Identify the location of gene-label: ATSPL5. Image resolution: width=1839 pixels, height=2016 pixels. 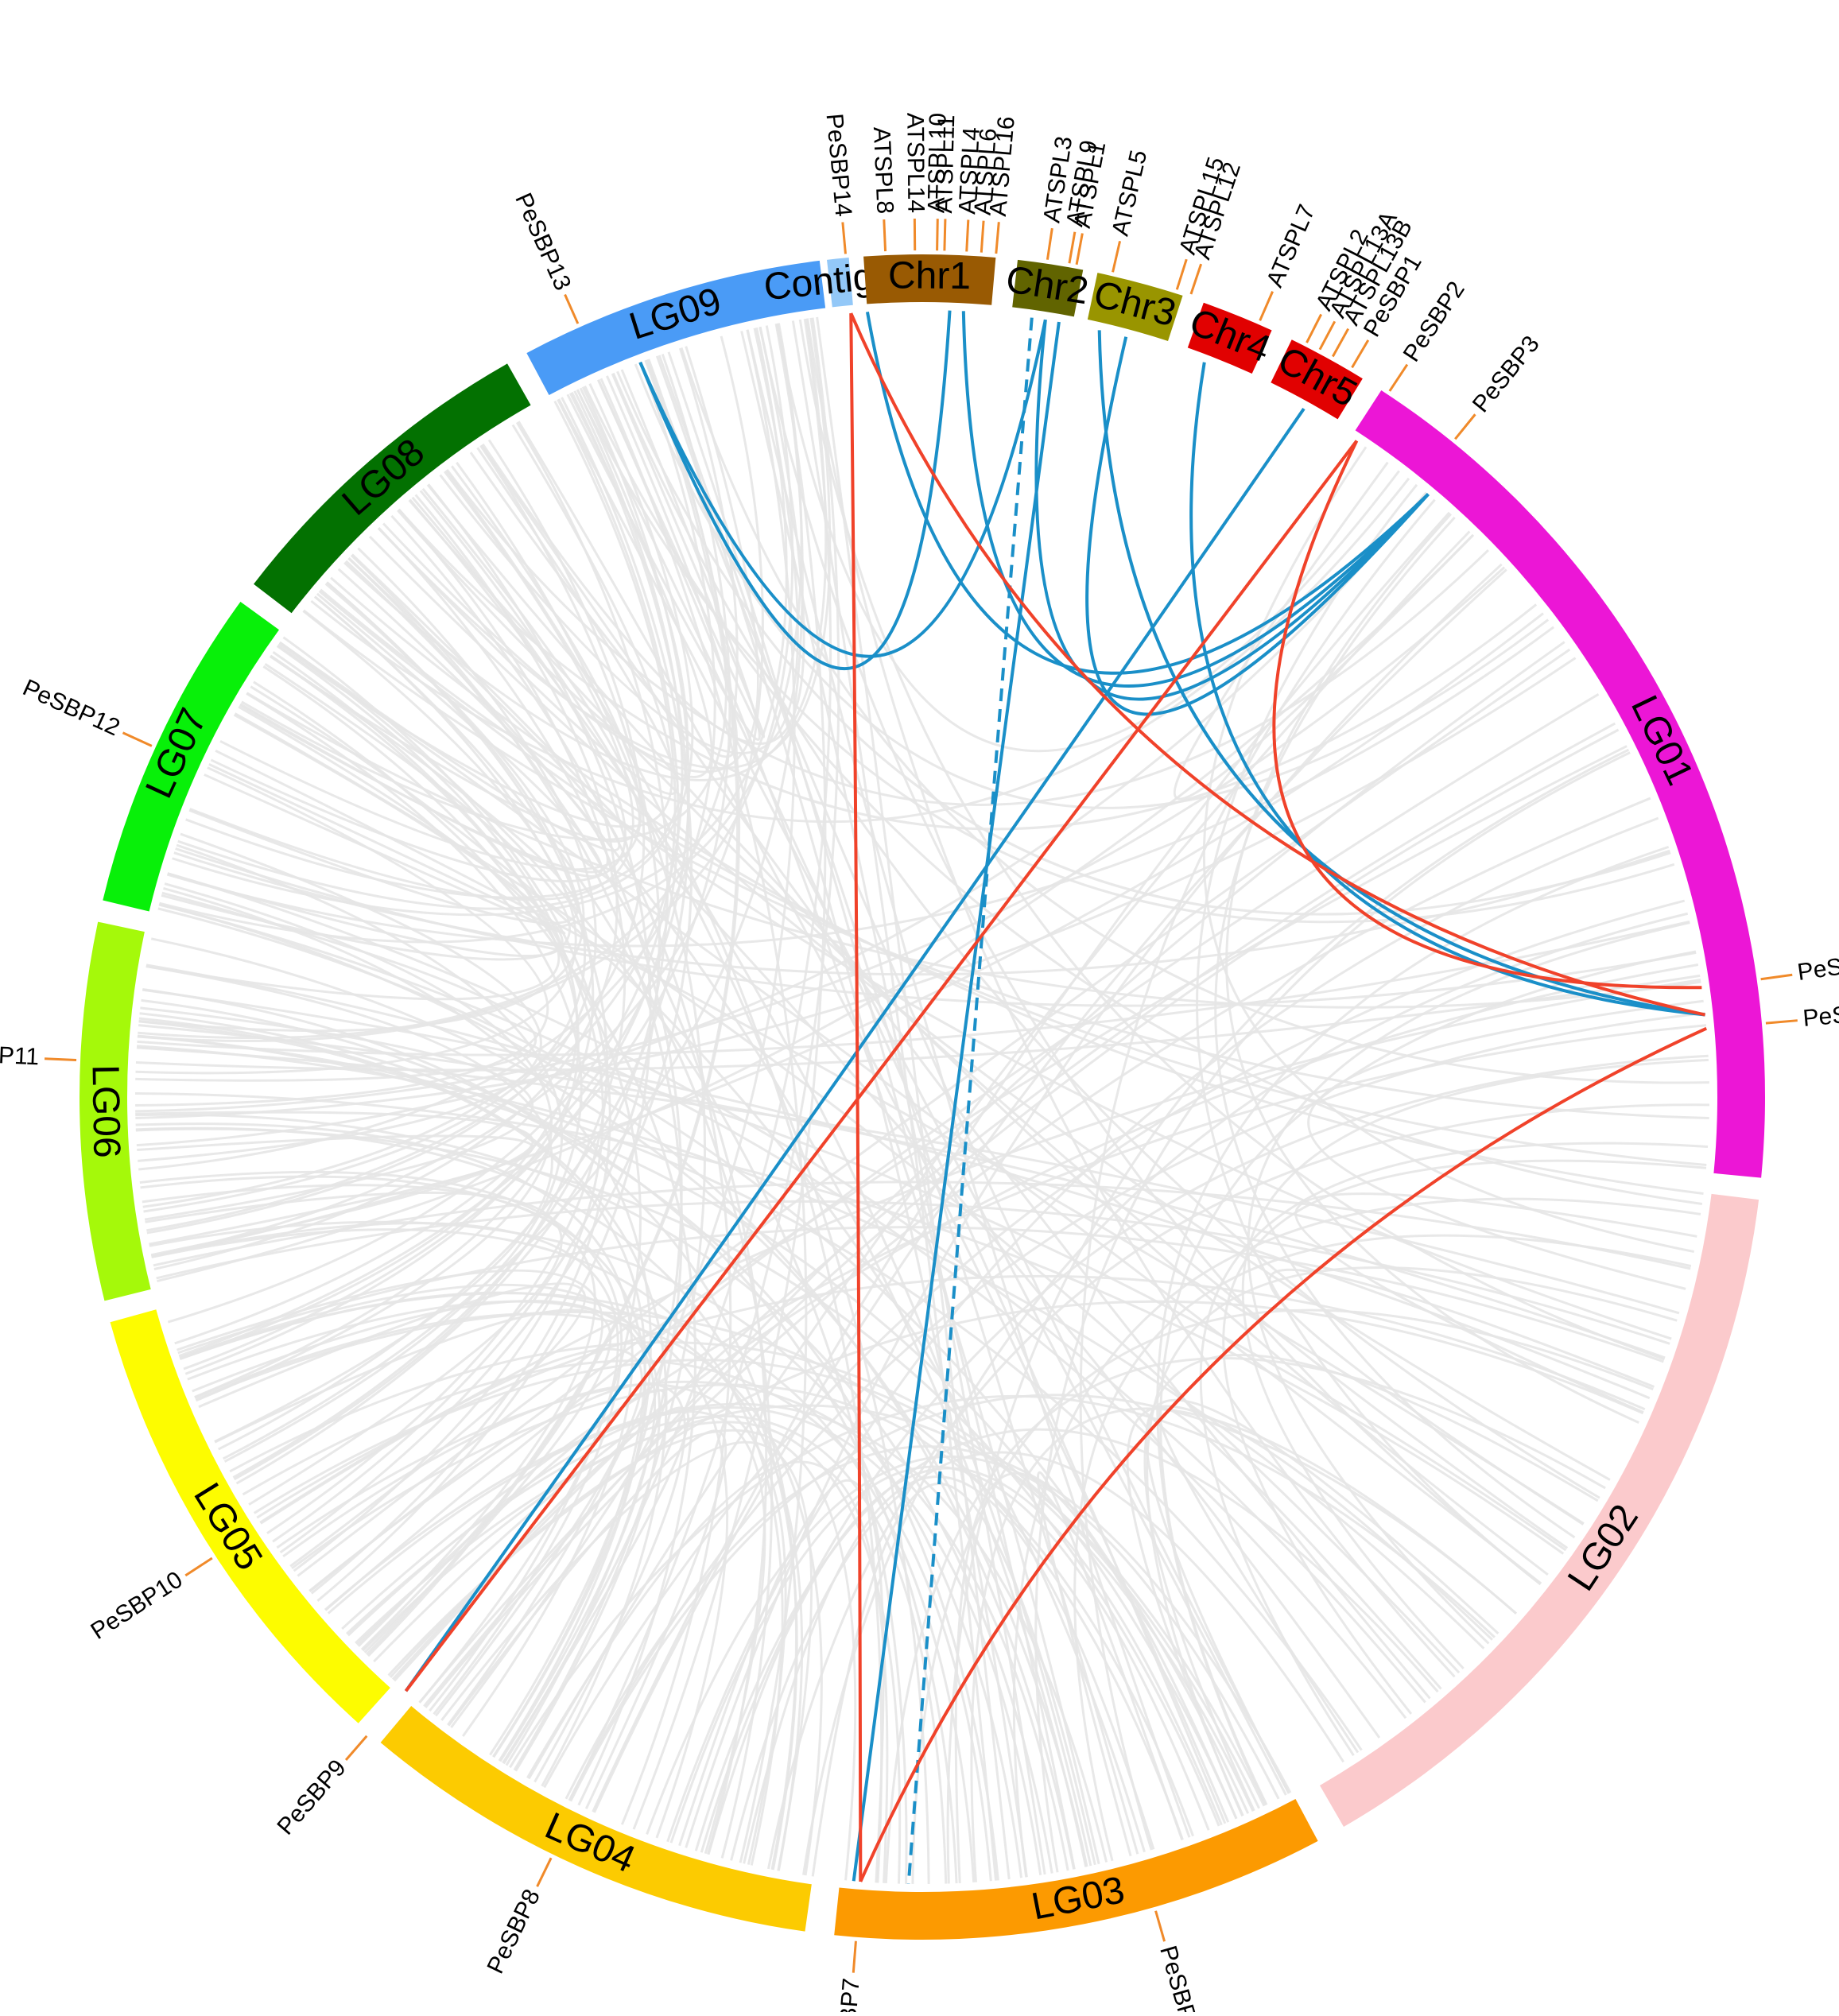
(1130, 193).